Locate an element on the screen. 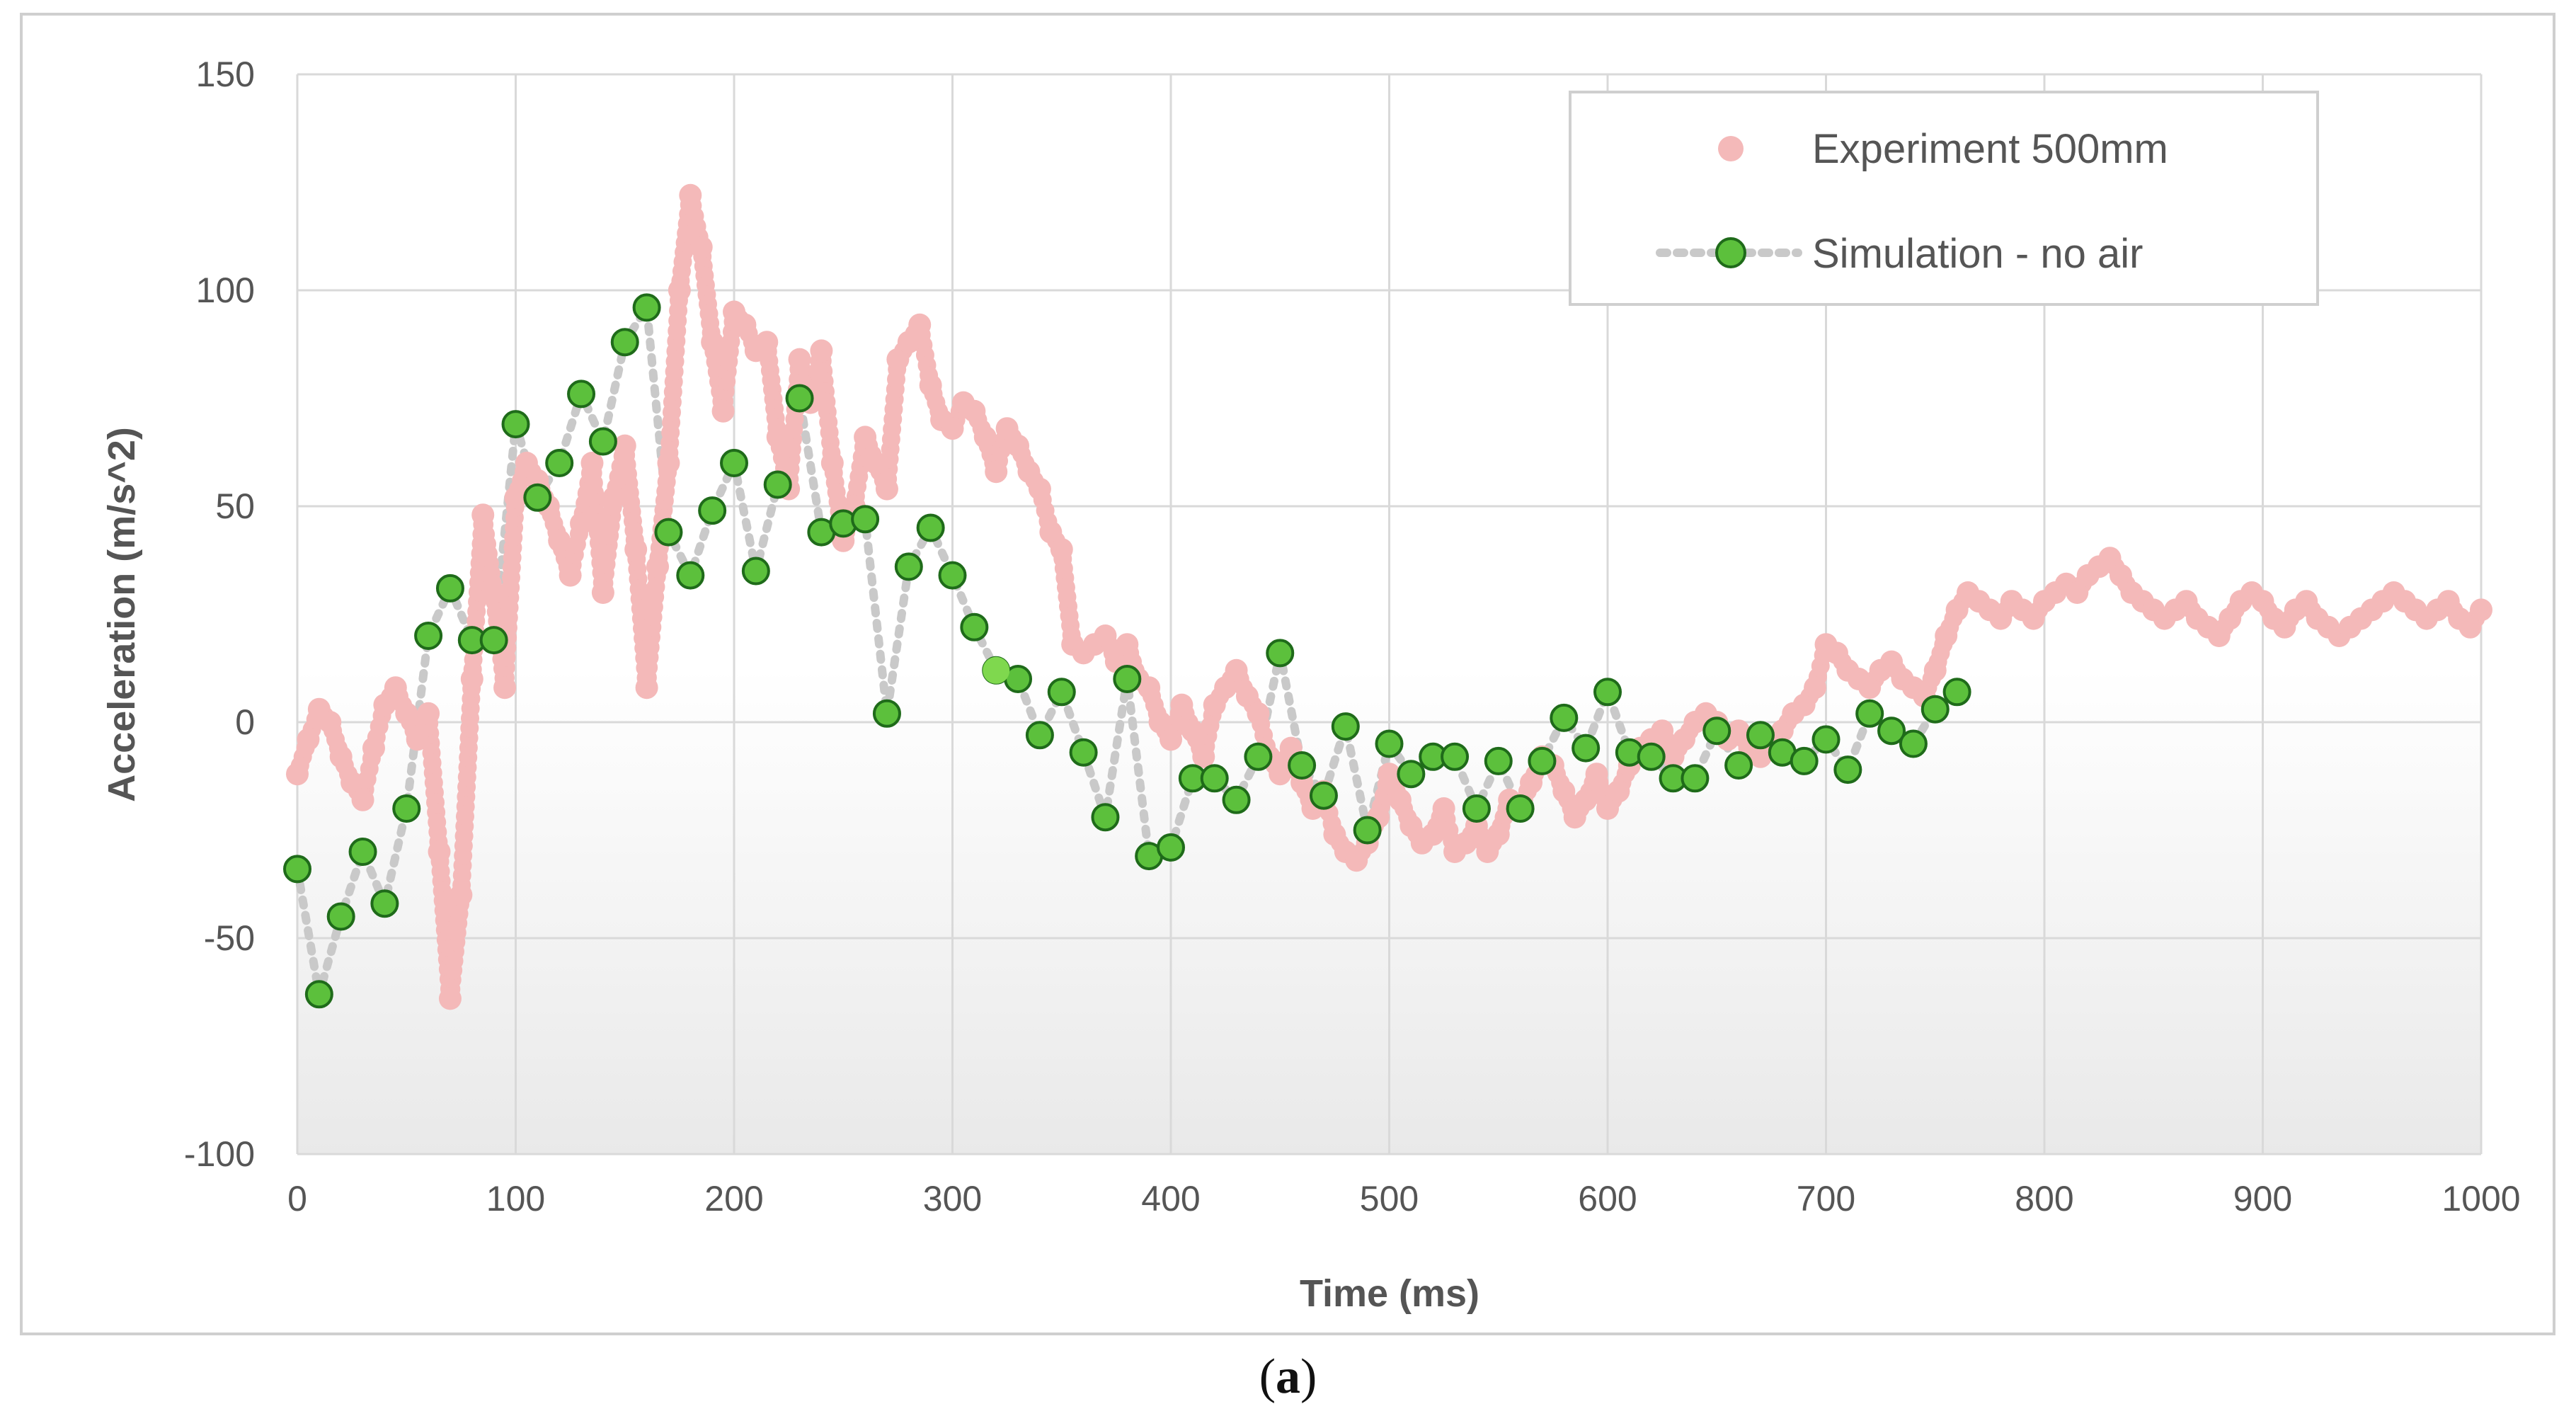 This screenshot has height=1421, width=2576. legend-experiment-label: Experiment 500mm is located at coordinates (1990, 149).